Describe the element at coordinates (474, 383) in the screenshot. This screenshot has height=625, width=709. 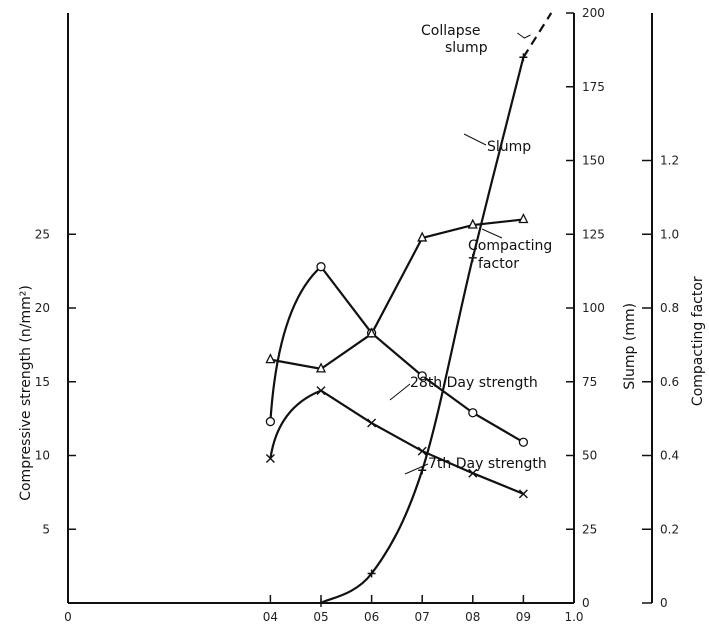
I see `annotation-28th-day-text: 28th Day strength` at that location.